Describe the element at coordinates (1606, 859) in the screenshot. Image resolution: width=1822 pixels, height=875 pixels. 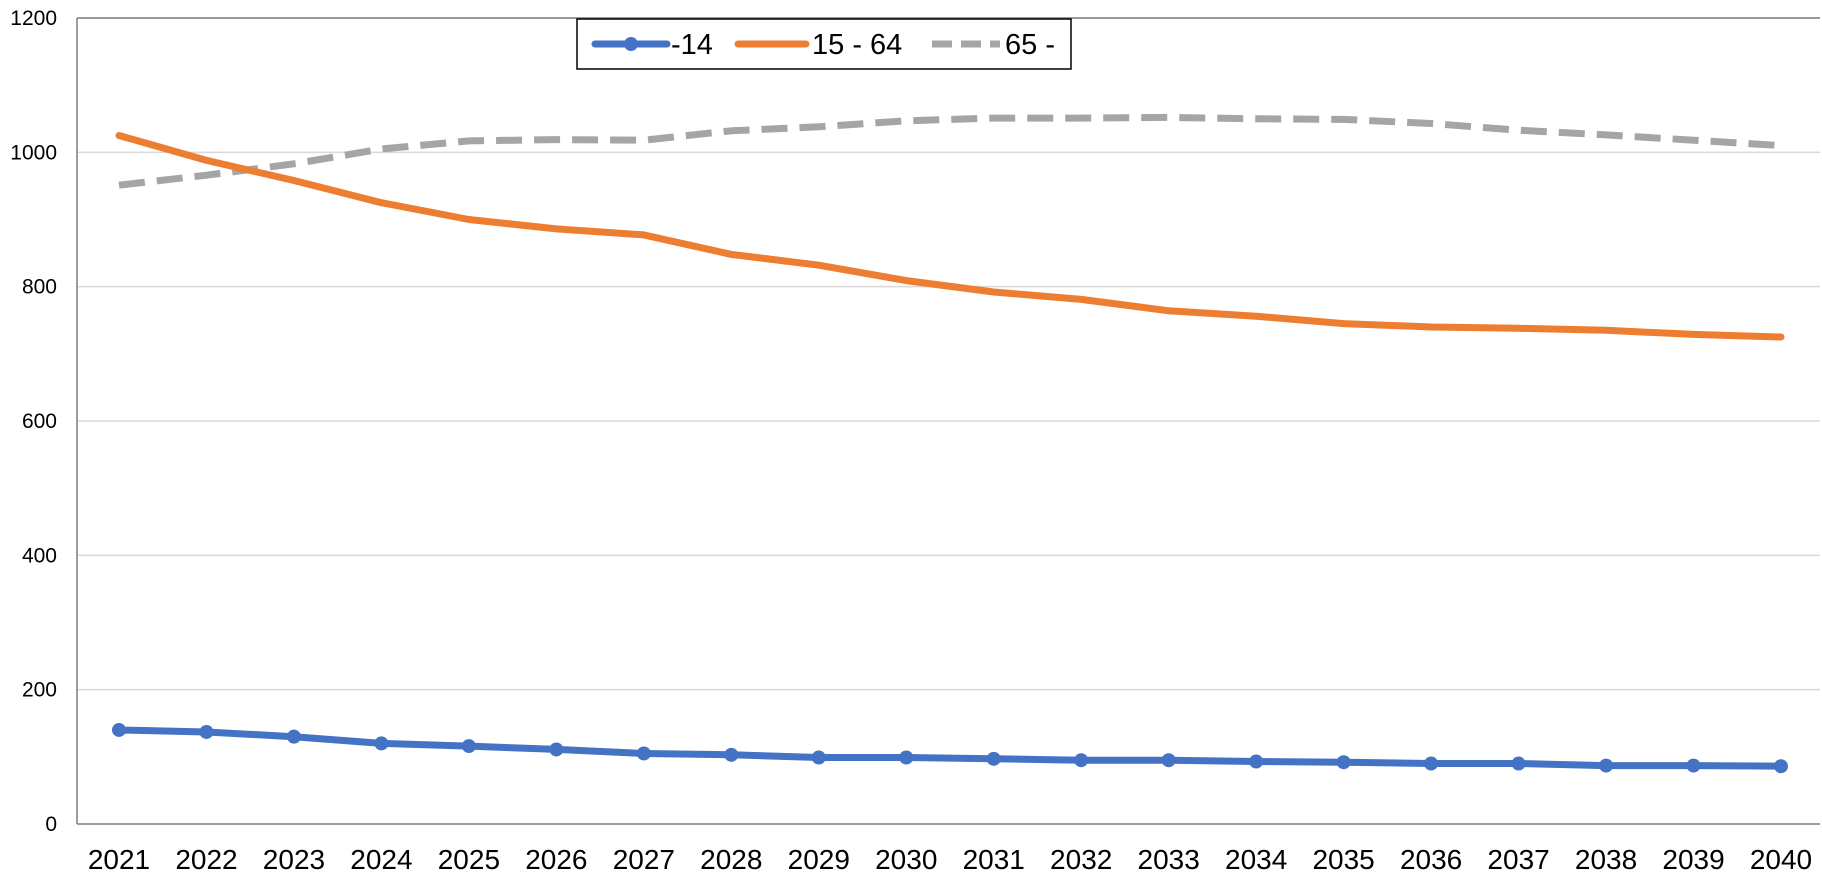
I see `x-tick-label: 2038` at that location.